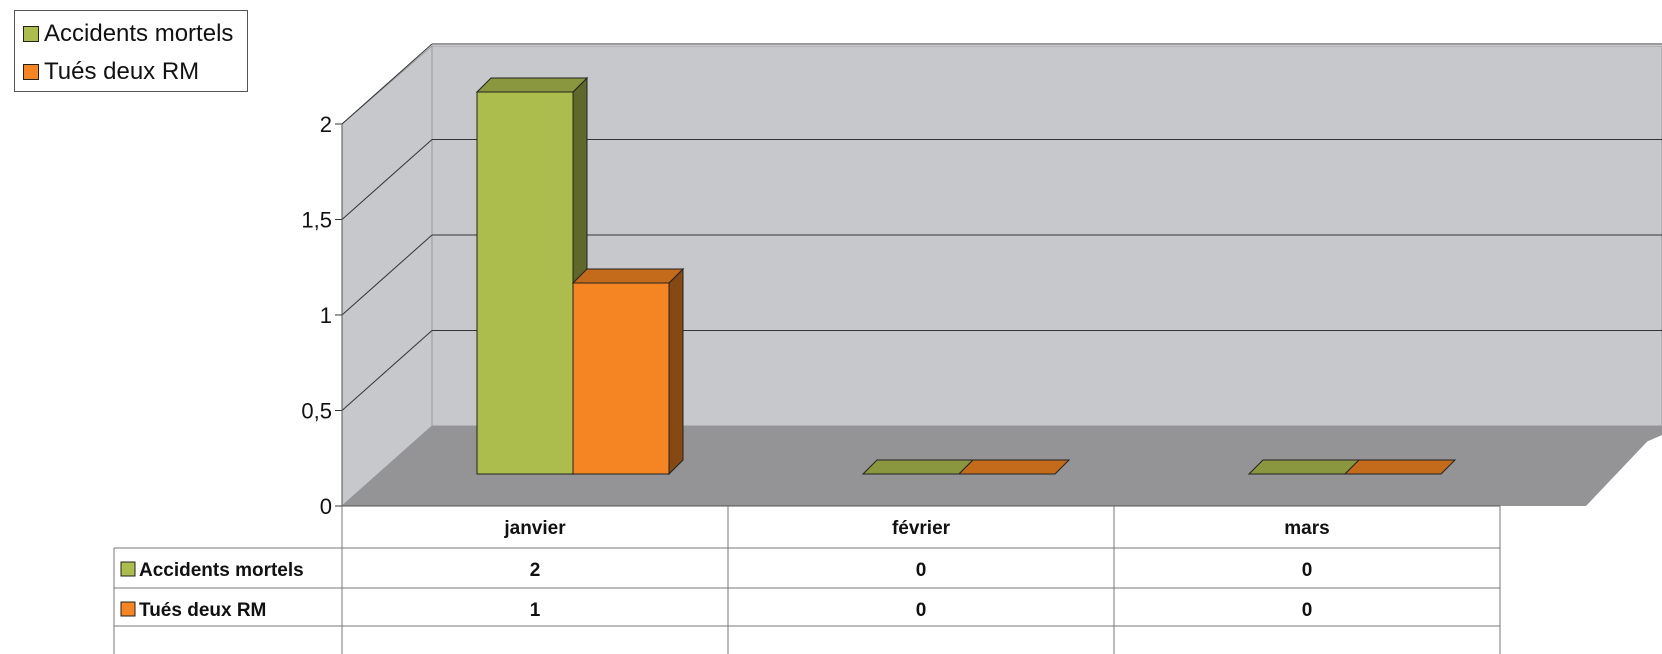 The height and width of the screenshot is (654, 1662). I want to click on table-series-name: Tués deux RM, so click(202, 610).